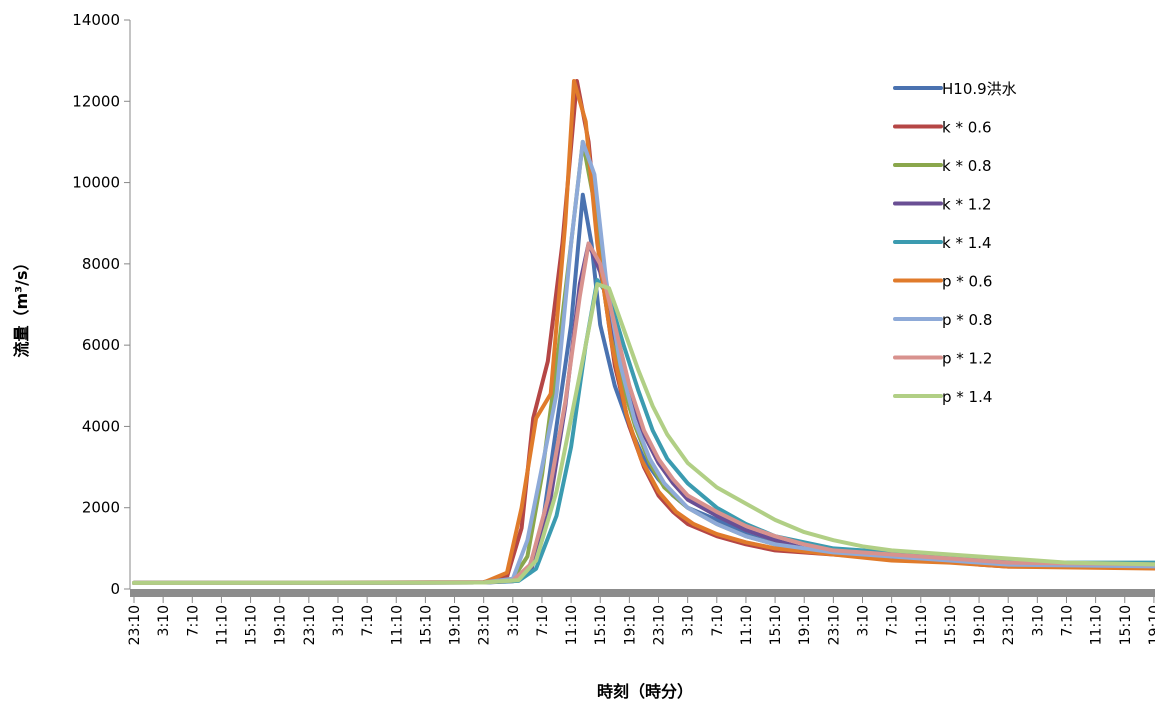  What do you see at coordinates (967, 166) in the screenshot?
I see `legend-label: k * 0.8` at bounding box center [967, 166].